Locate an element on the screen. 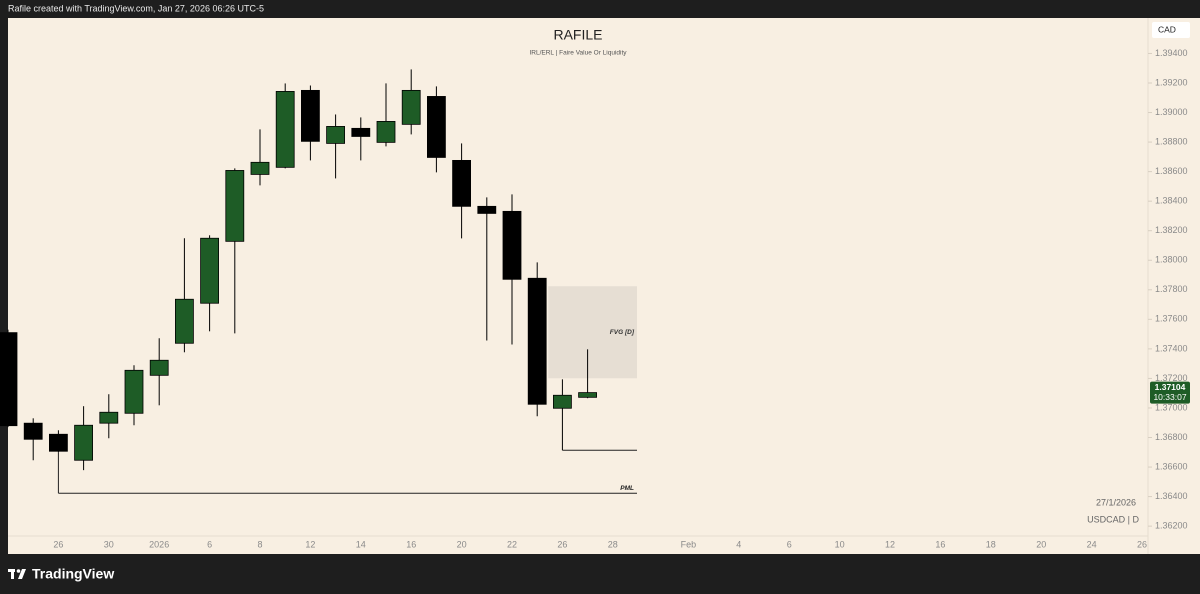 This screenshot has height=594, width=1200. currency-box is located at coordinates (1171, 30).